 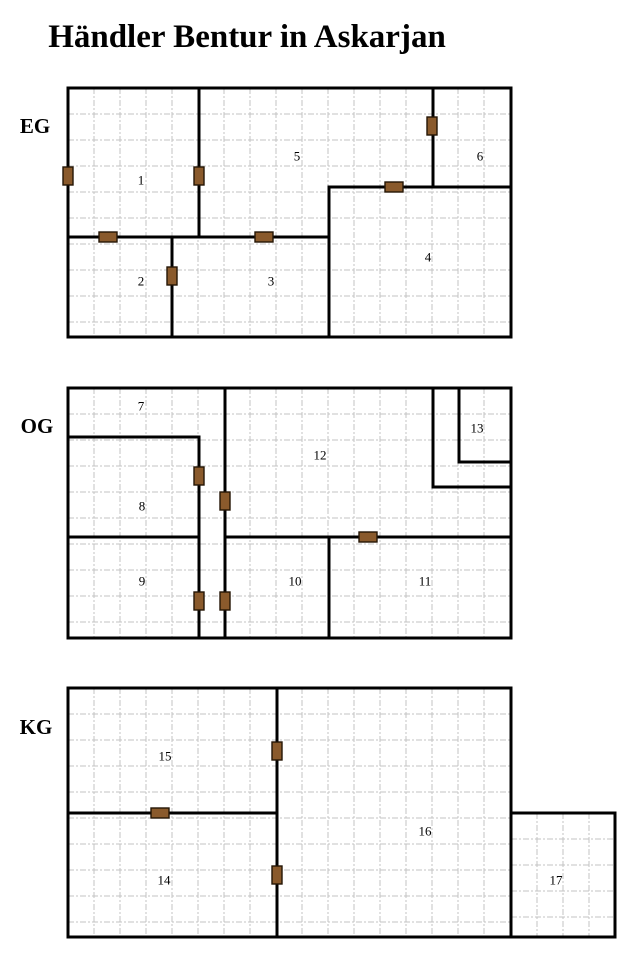 I want to click on room-number-4: 4, so click(x=428, y=257).